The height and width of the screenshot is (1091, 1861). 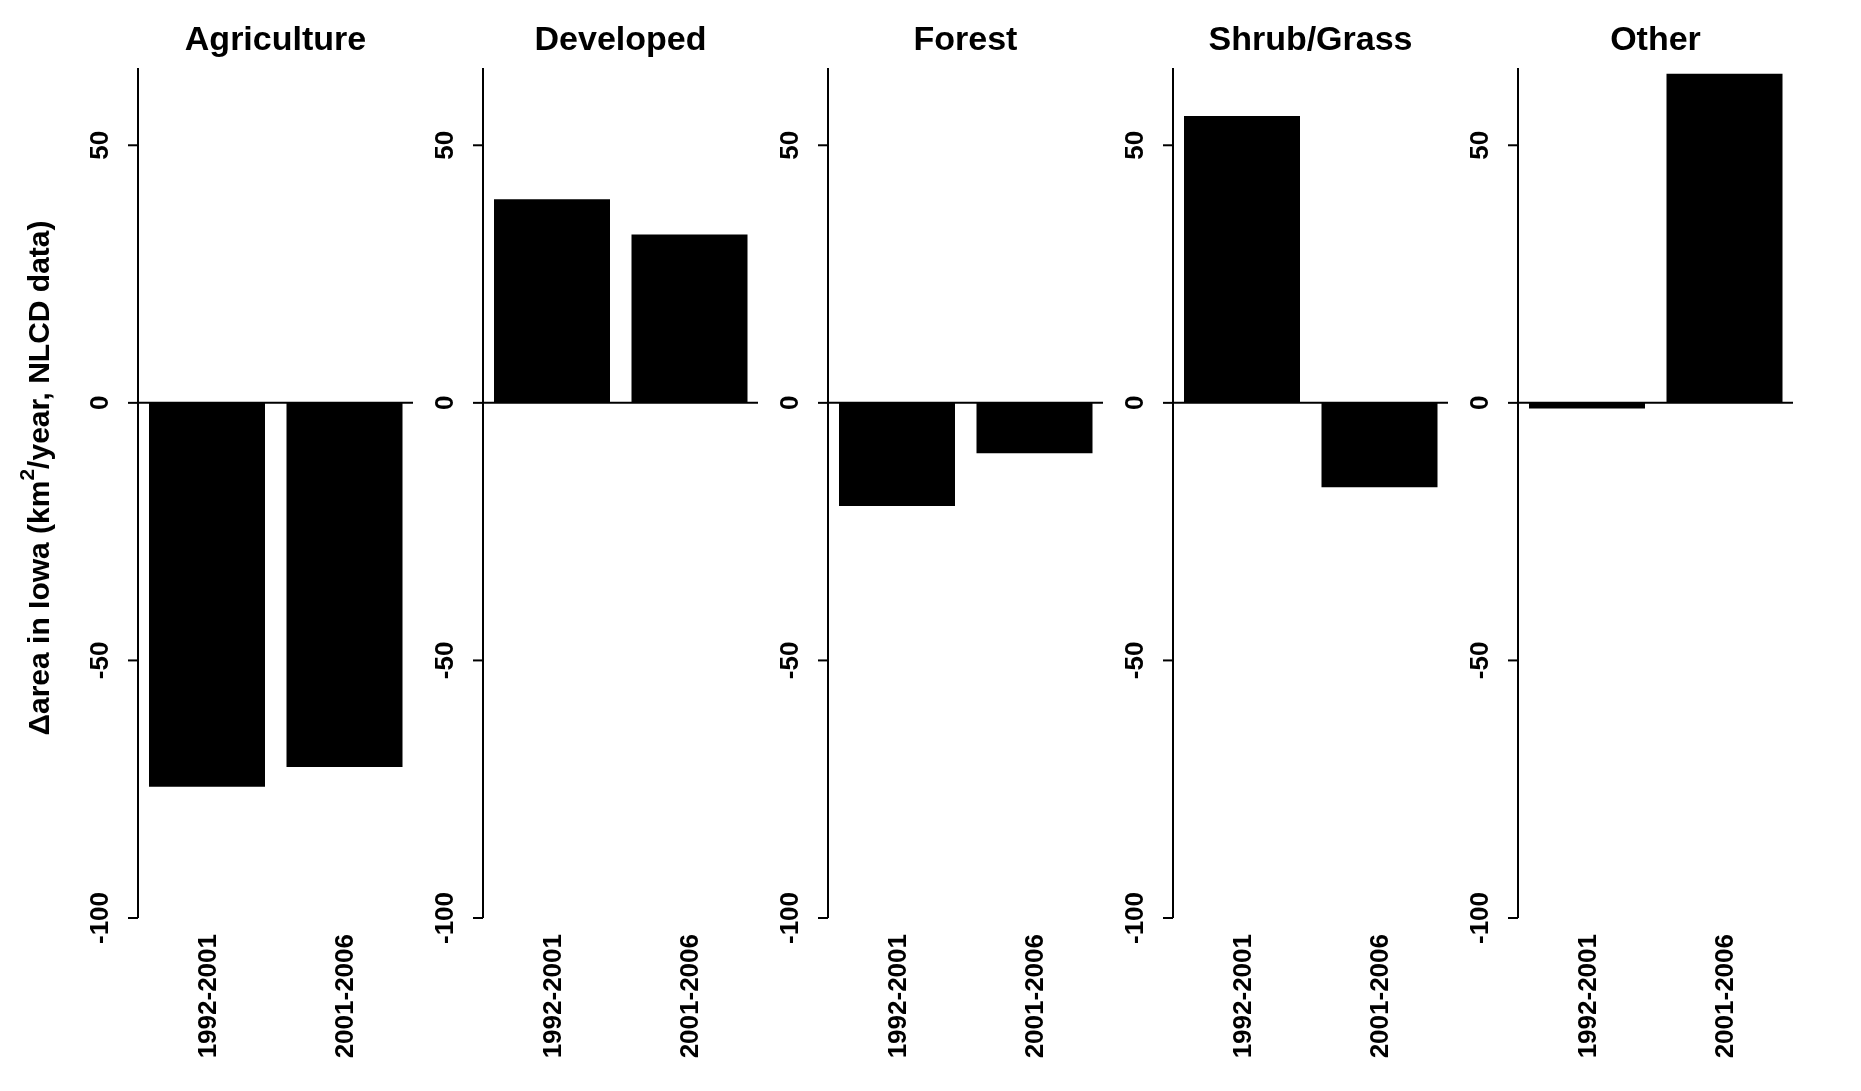 What do you see at coordinates (620, 38) in the screenshot?
I see `chart-title: Developed` at bounding box center [620, 38].